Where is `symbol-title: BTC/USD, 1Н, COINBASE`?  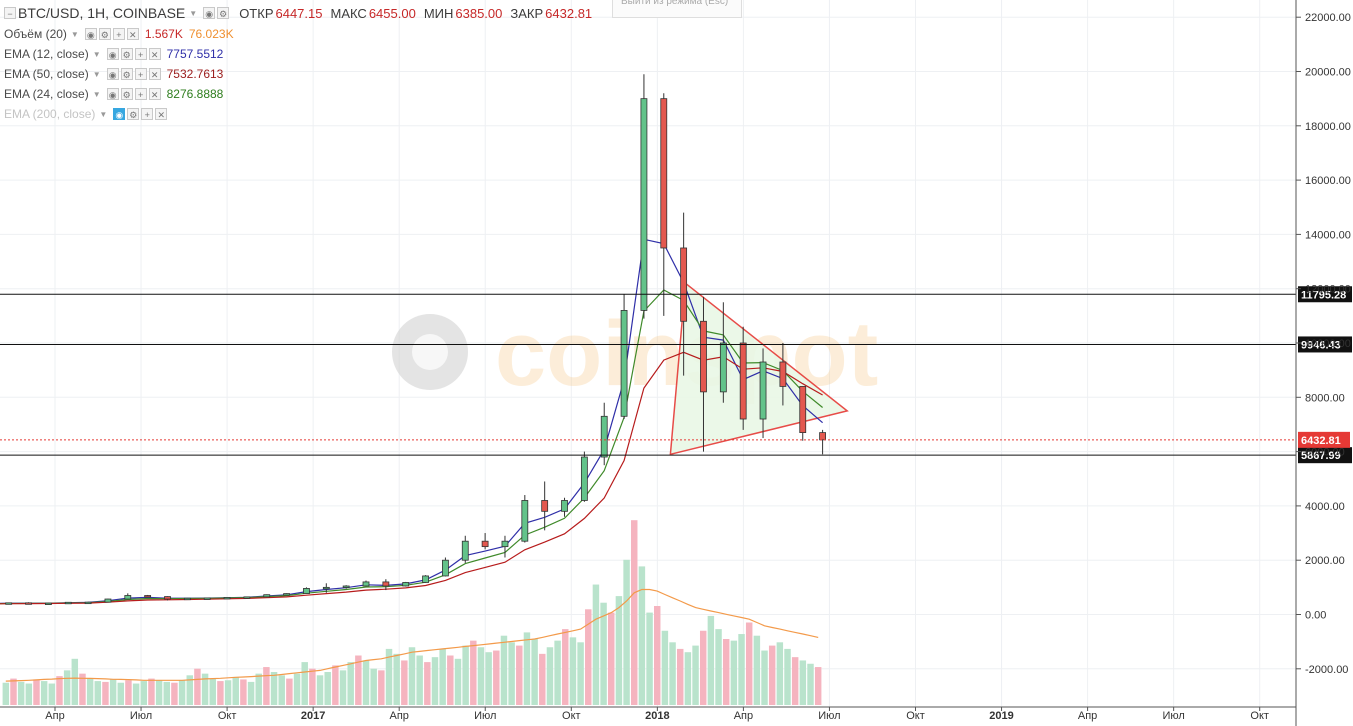 symbol-title: BTC/USD, 1Н, COINBASE is located at coordinates (102, 13).